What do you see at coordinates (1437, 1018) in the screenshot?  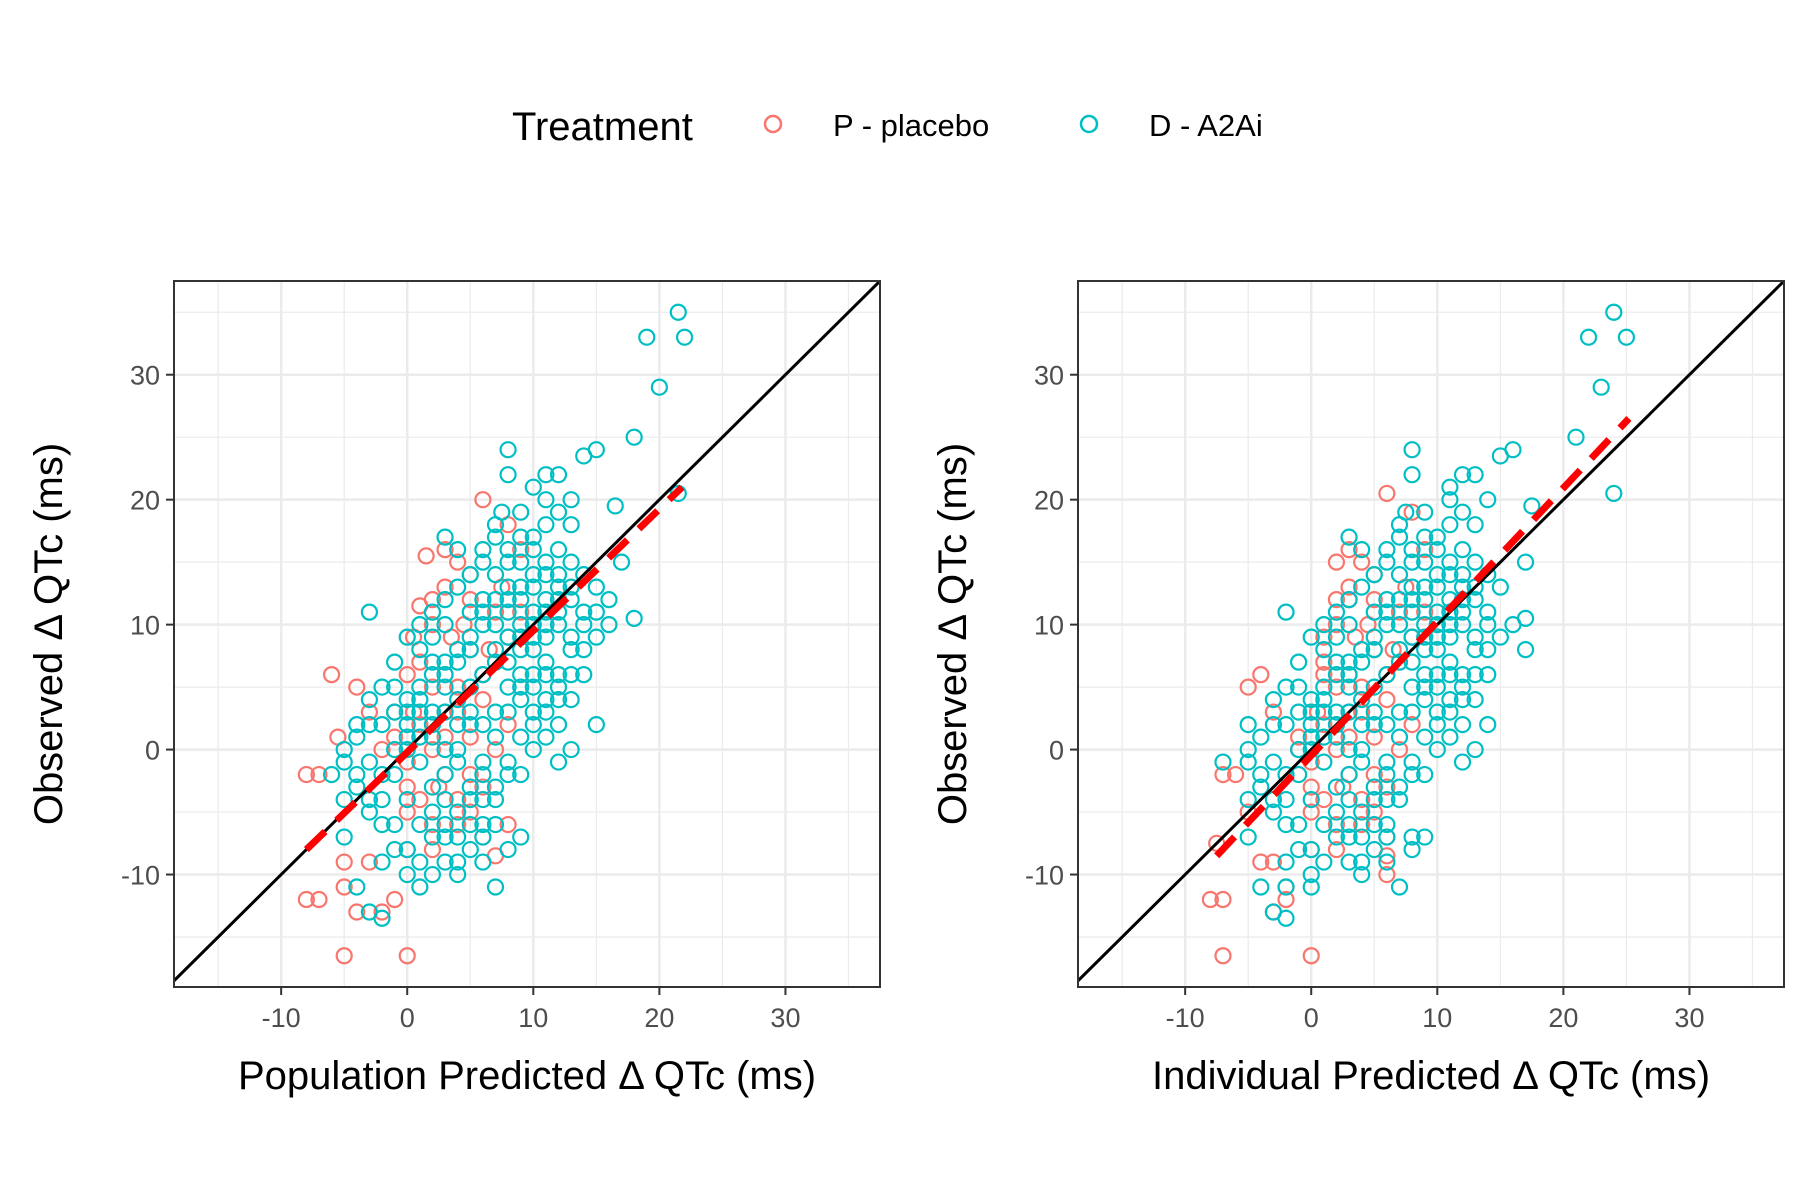 I see `x-tick-label: 10` at bounding box center [1437, 1018].